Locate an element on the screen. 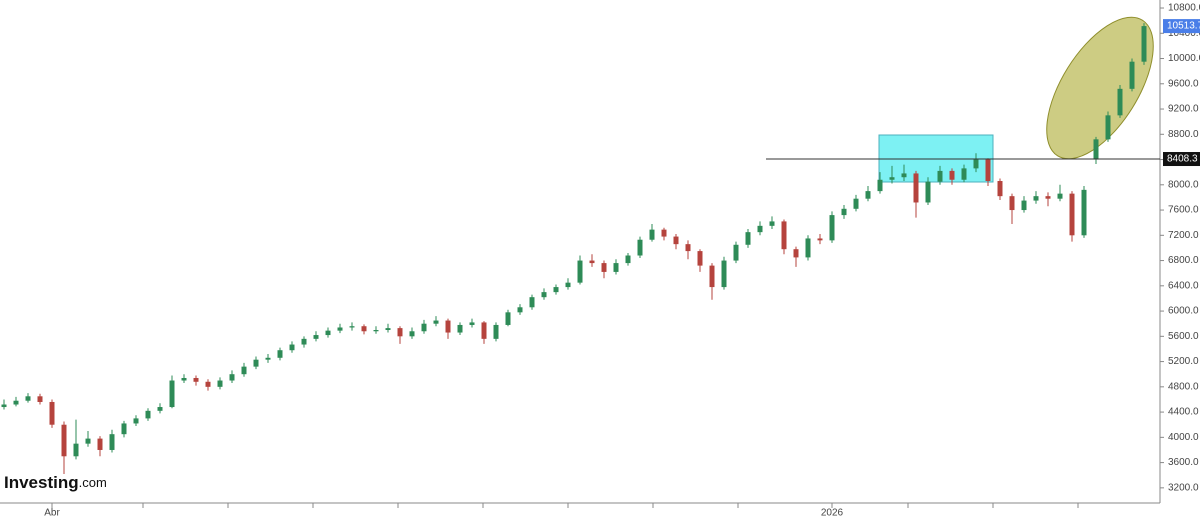 This screenshot has width=1200, height=521. y-tick-label: 3600.0 is located at coordinates (1183, 462).